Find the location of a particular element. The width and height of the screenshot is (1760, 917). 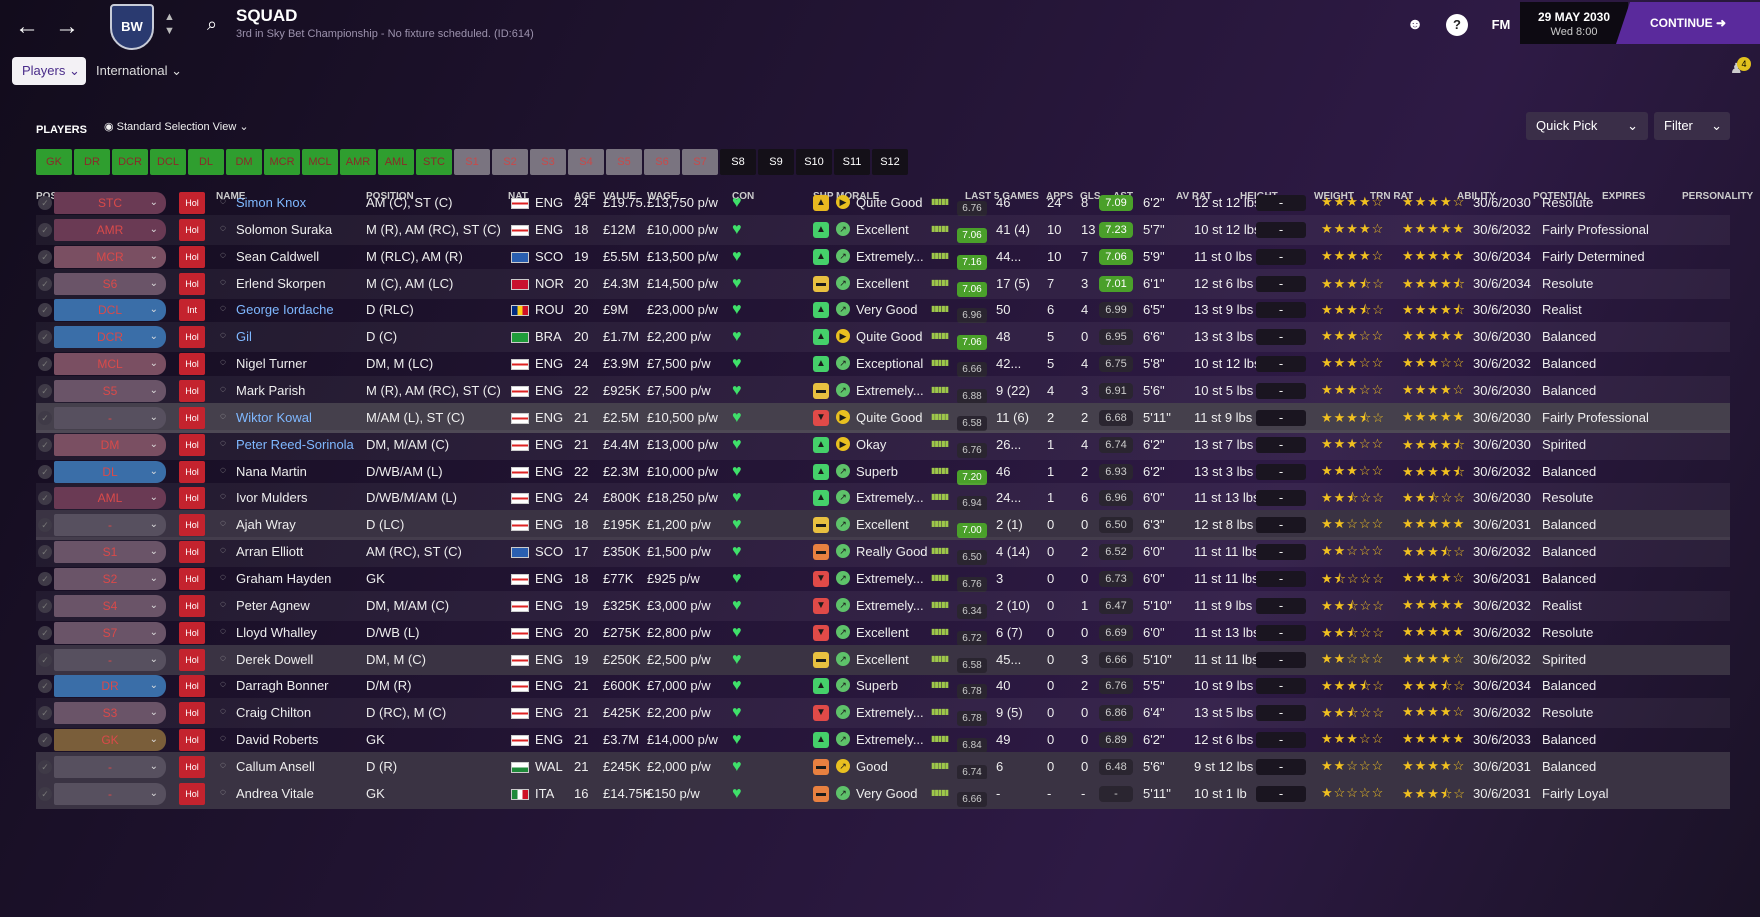

position-chip-s6: S6 is located at coordinates (662, 162).